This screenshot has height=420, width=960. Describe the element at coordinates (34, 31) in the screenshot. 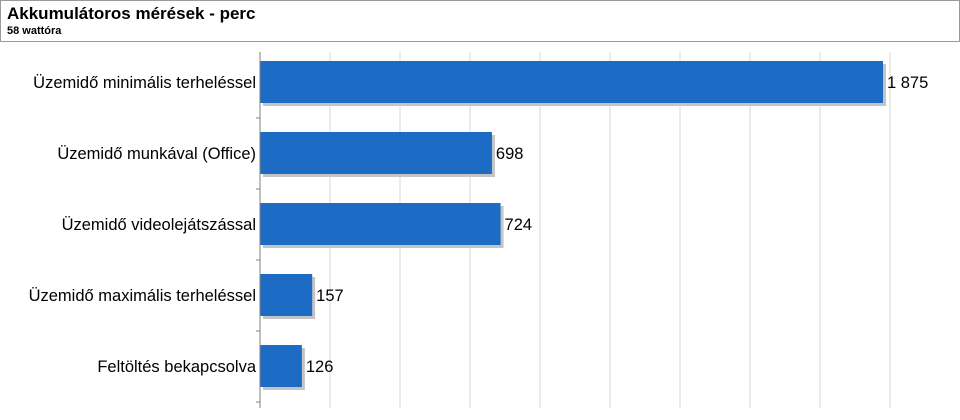

I see `chart-subtitle: 58 wattóra` at that location.